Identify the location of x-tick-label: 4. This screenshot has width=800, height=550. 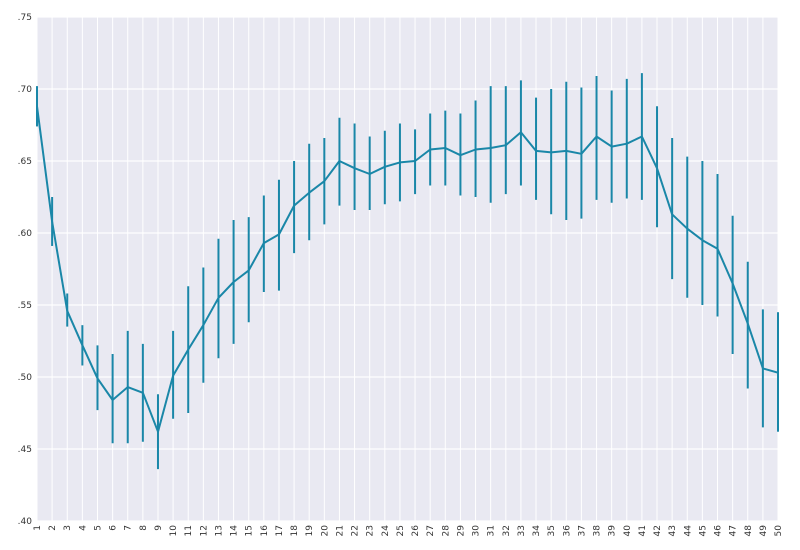
(83, 528).